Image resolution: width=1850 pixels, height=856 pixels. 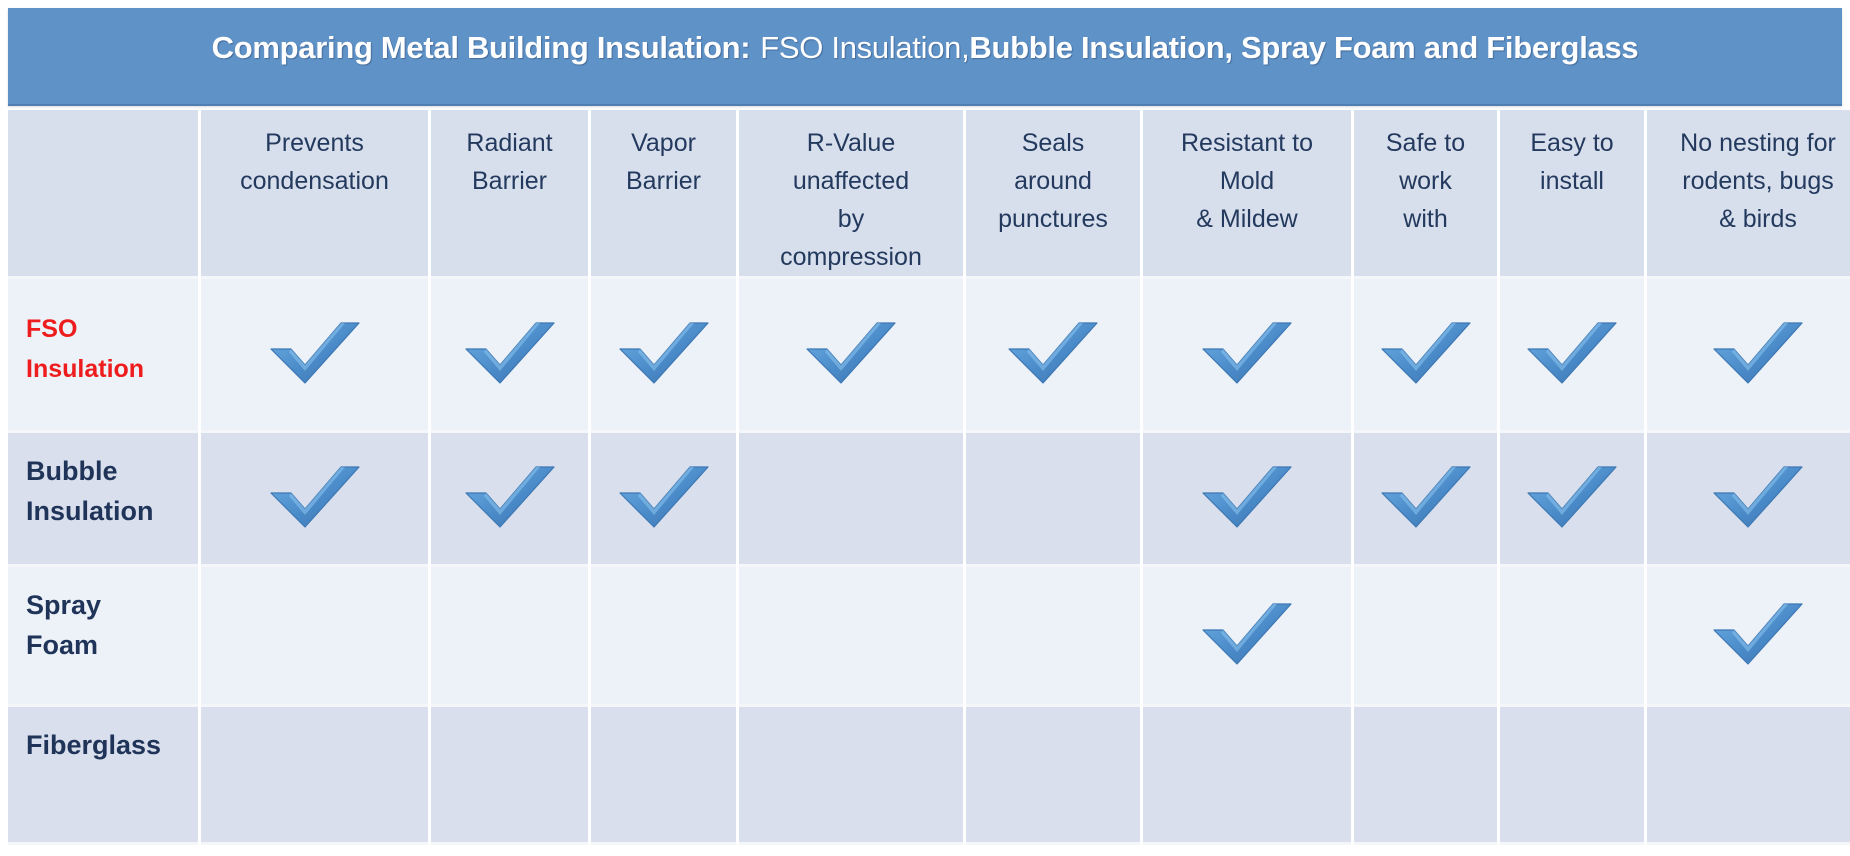 I want to click on column-header-line: Resistant to, so click(x=1246, y=143).